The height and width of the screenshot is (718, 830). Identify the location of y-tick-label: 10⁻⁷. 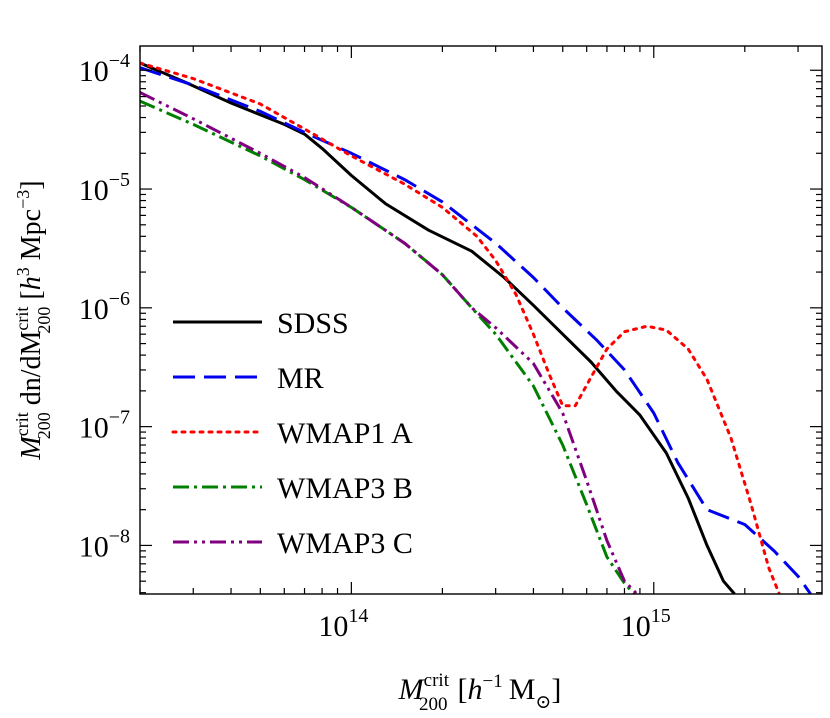
(104, 426).